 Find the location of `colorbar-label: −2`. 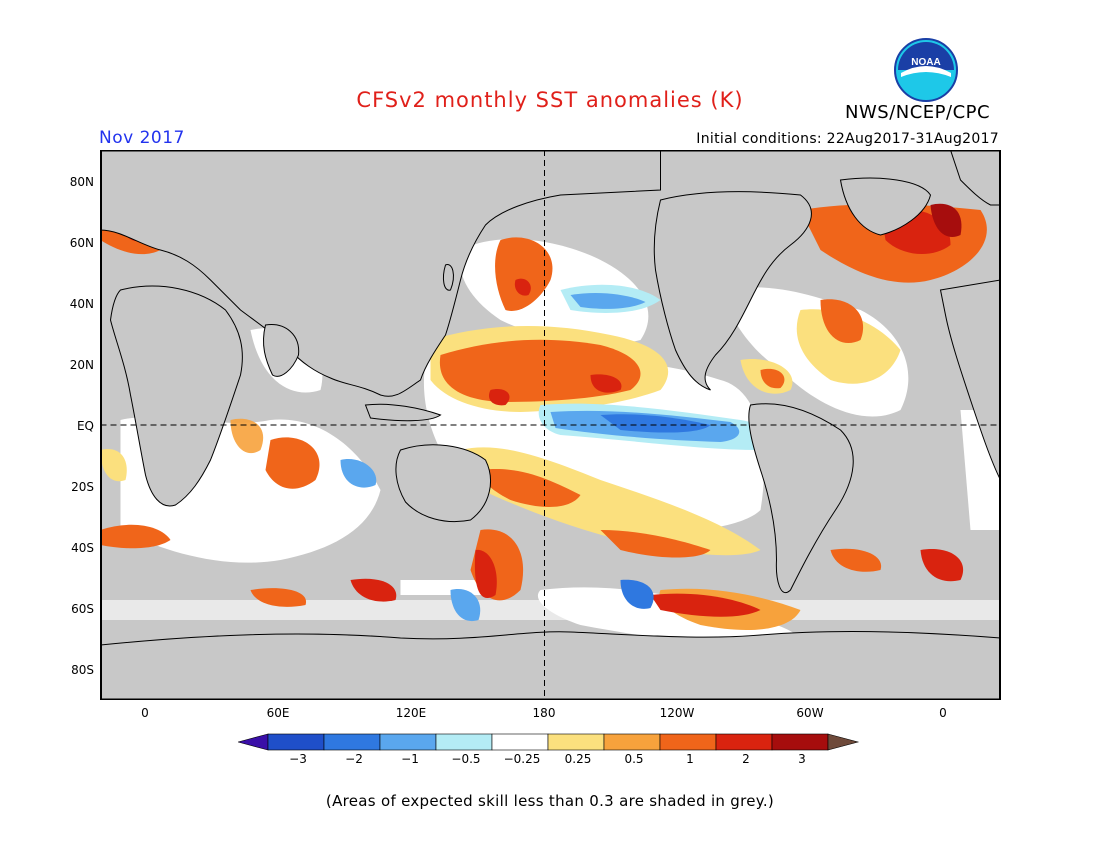

colorbar-label: −2 is located at coordinates (354, 759).